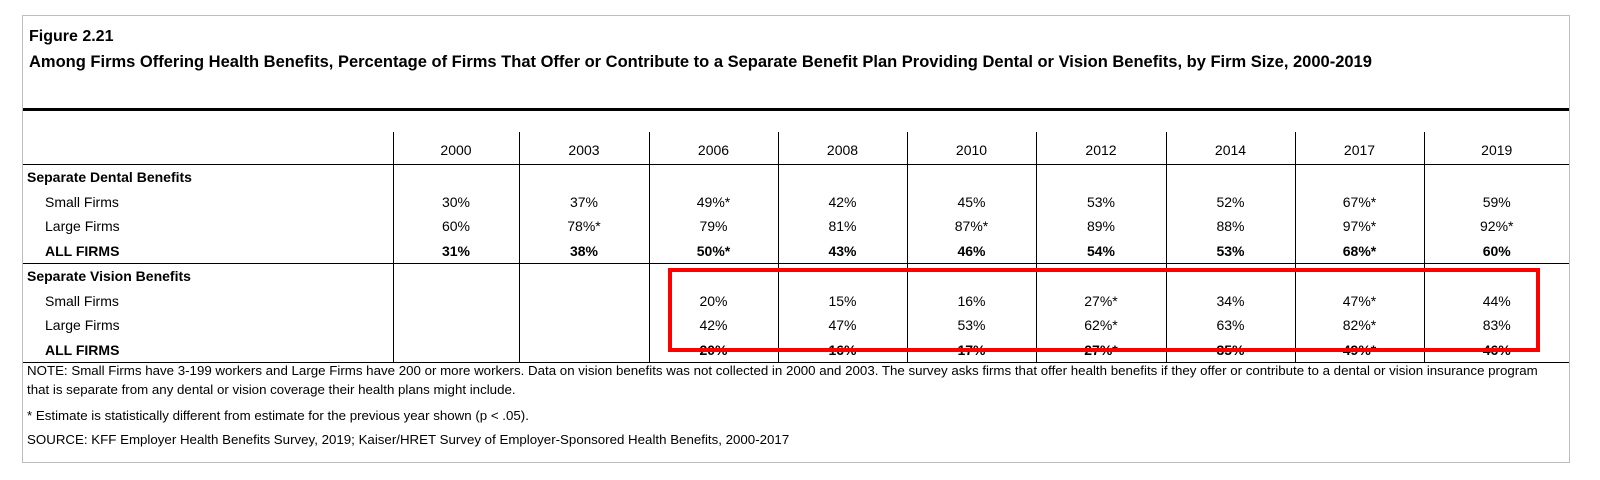 The image size is (1600, 480). What do you see at coordinates (1359, 251) in the screenshot?
I see `table-cell: 68%*` at bounding box center [1359, 251].